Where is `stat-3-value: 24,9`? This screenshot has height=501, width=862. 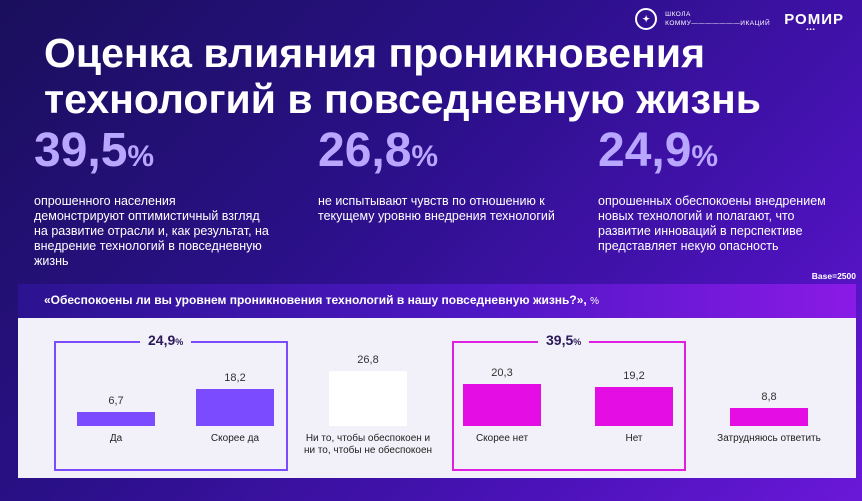
stat-3-value: 24,9 is located at coordinates (645, 150).